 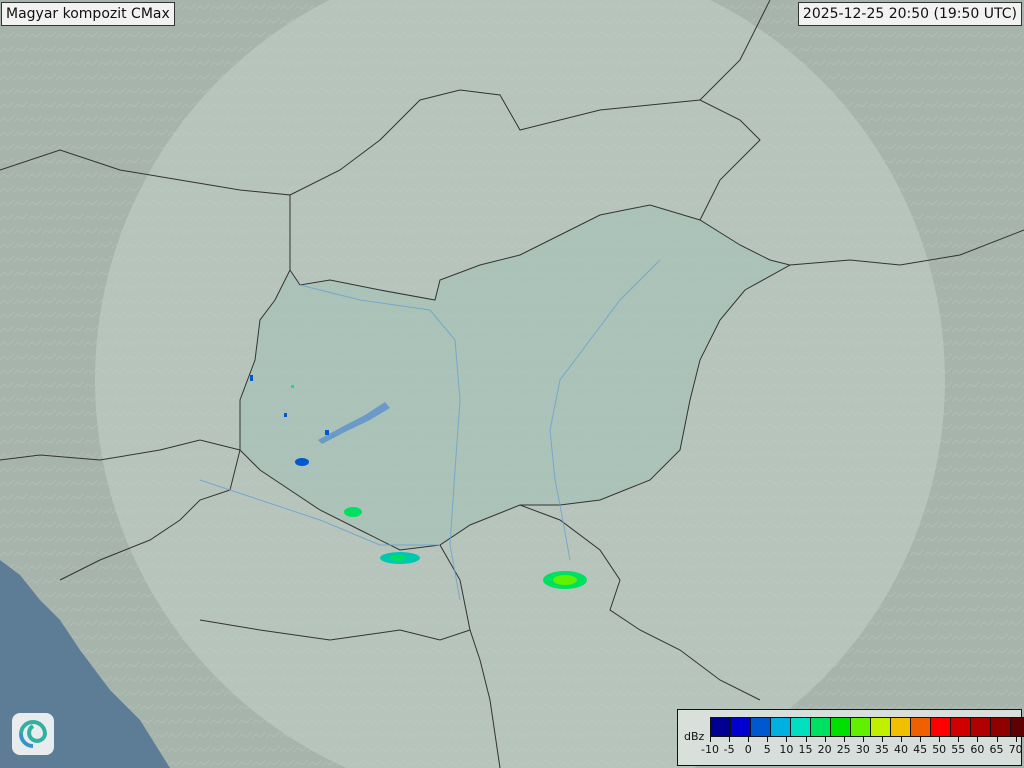 I want to click on dbz-legend: dBz -10 -5 0 5 10 15 20 25 30 35 40 45 50 55 60 65 70, so click(x=850, y=737).